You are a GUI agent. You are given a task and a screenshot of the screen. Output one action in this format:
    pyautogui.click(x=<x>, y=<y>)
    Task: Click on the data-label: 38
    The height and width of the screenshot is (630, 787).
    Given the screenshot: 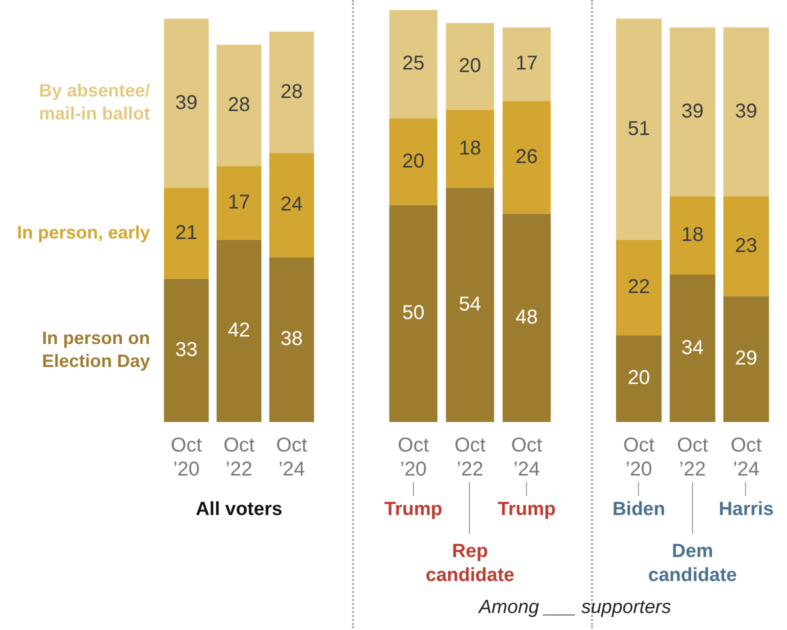 What is the action you would take?
    pyautogui.click(x=291, y=339)
    